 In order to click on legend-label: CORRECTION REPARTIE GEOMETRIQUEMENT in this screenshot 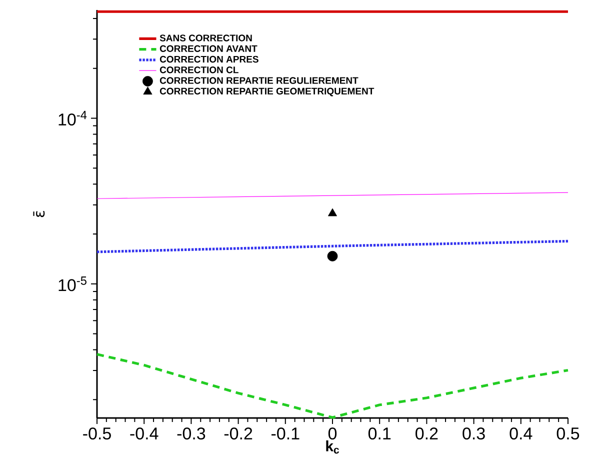, I will do `click(267, 92)`.